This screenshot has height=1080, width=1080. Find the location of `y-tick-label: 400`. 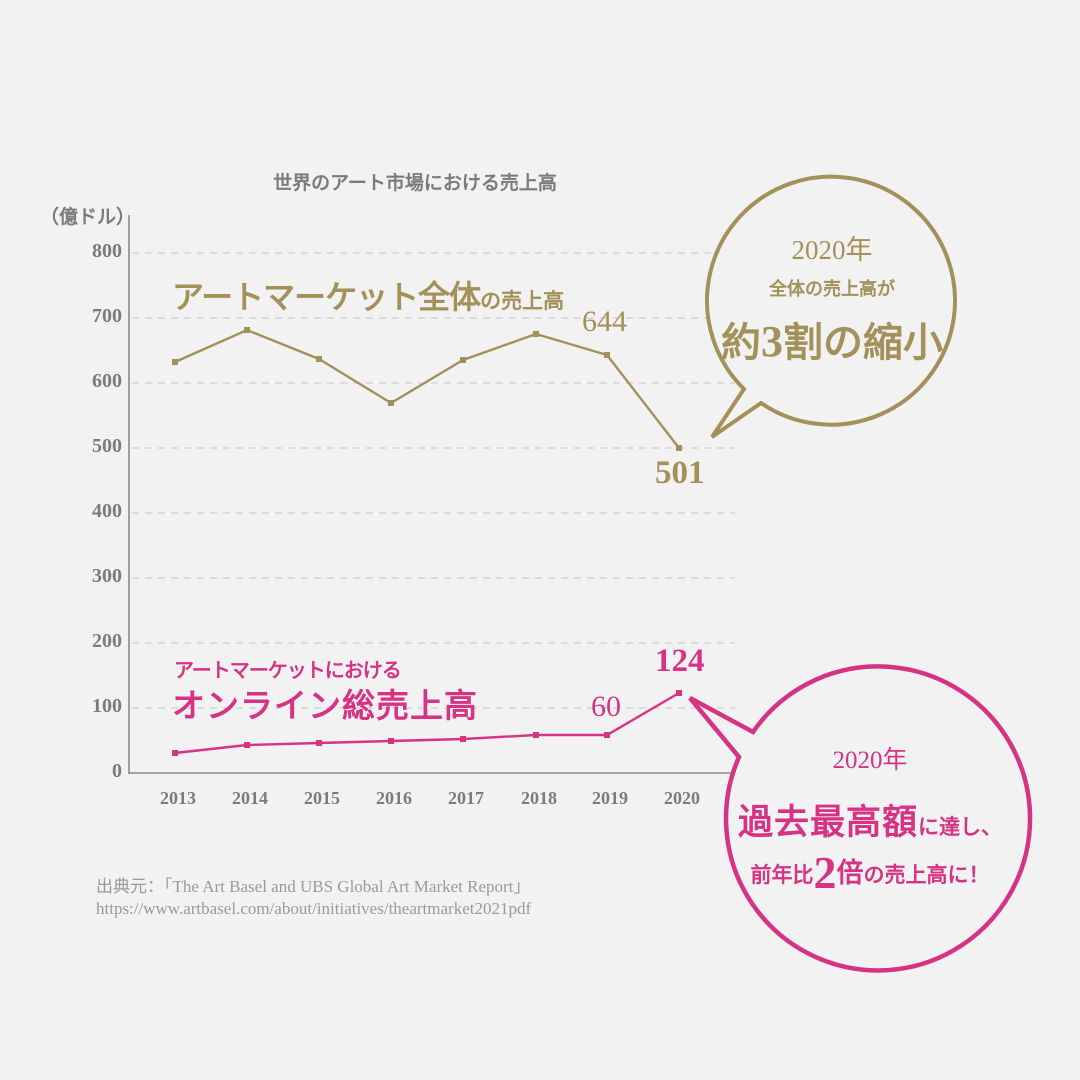

y-tick-label: 400 is located at coordinates (107, 511).